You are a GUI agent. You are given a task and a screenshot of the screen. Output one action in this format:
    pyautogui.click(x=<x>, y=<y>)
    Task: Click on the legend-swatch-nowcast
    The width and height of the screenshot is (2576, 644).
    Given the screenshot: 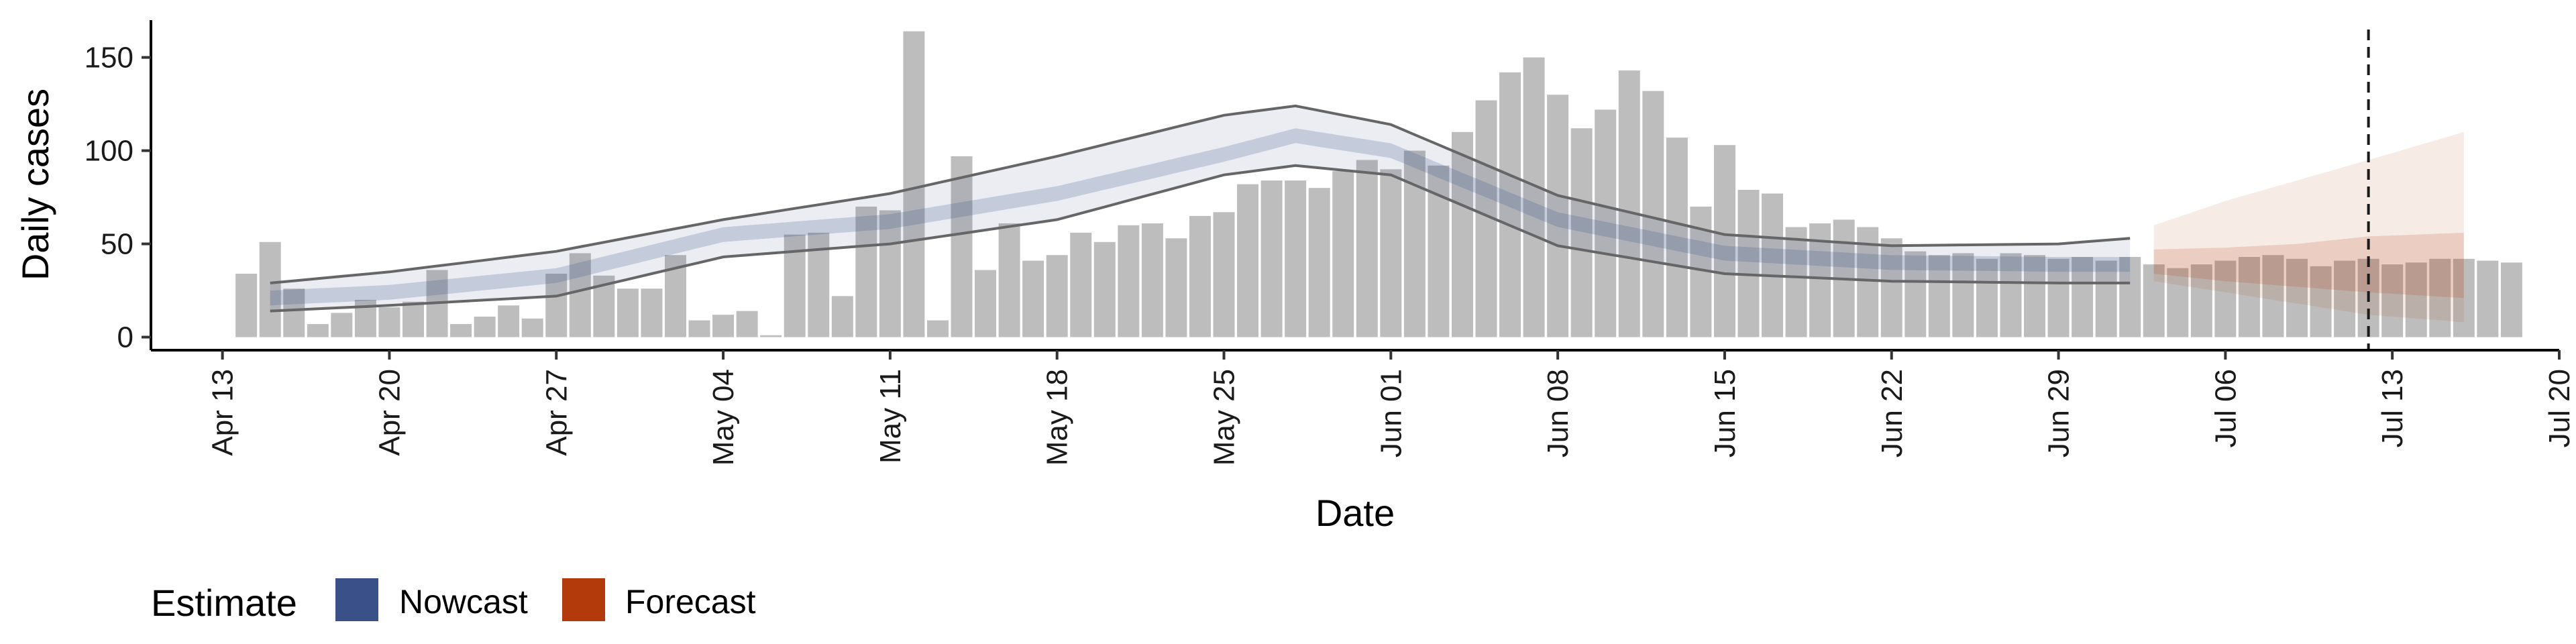 What is the action you would take?
    pyautogui.click(x=356, y=599)
    